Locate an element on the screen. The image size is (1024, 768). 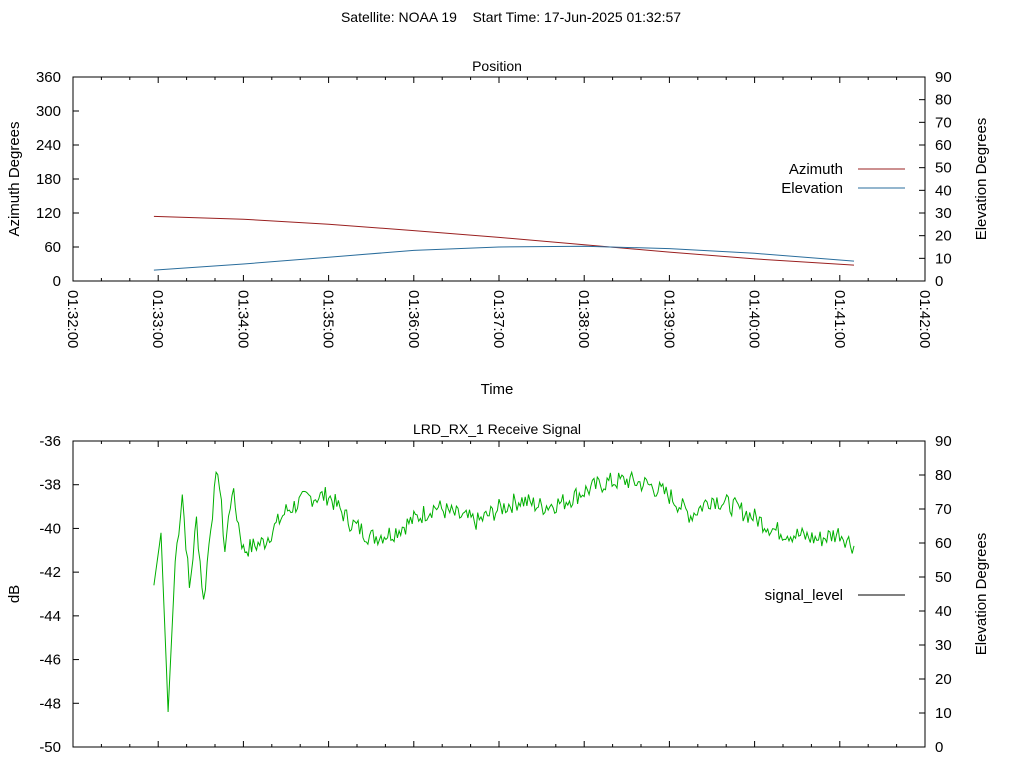
signal-y2-tick-label: 90 is located at coordinates (943, 441).